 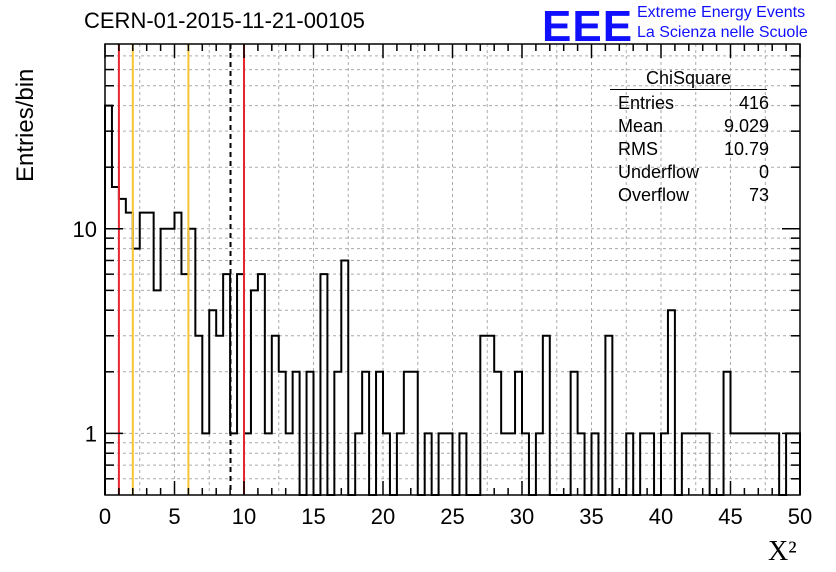 What do you see at coordinates (758, 195) in the screenshot?
I see `stats-value: 73` at bounding box center [758, 195].